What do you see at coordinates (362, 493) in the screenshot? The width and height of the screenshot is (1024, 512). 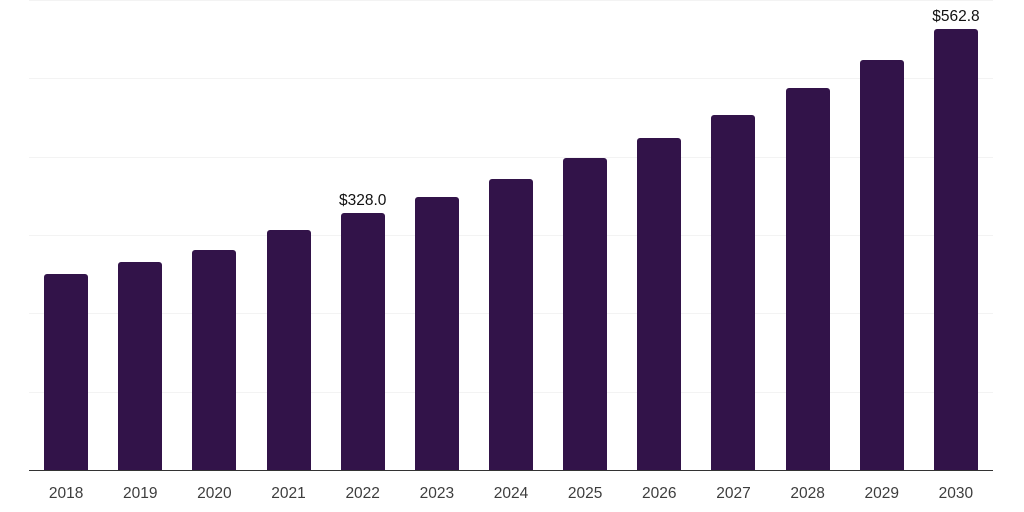 I see `x-tick-label-2022: 2022` at bounding box center [362, 493].